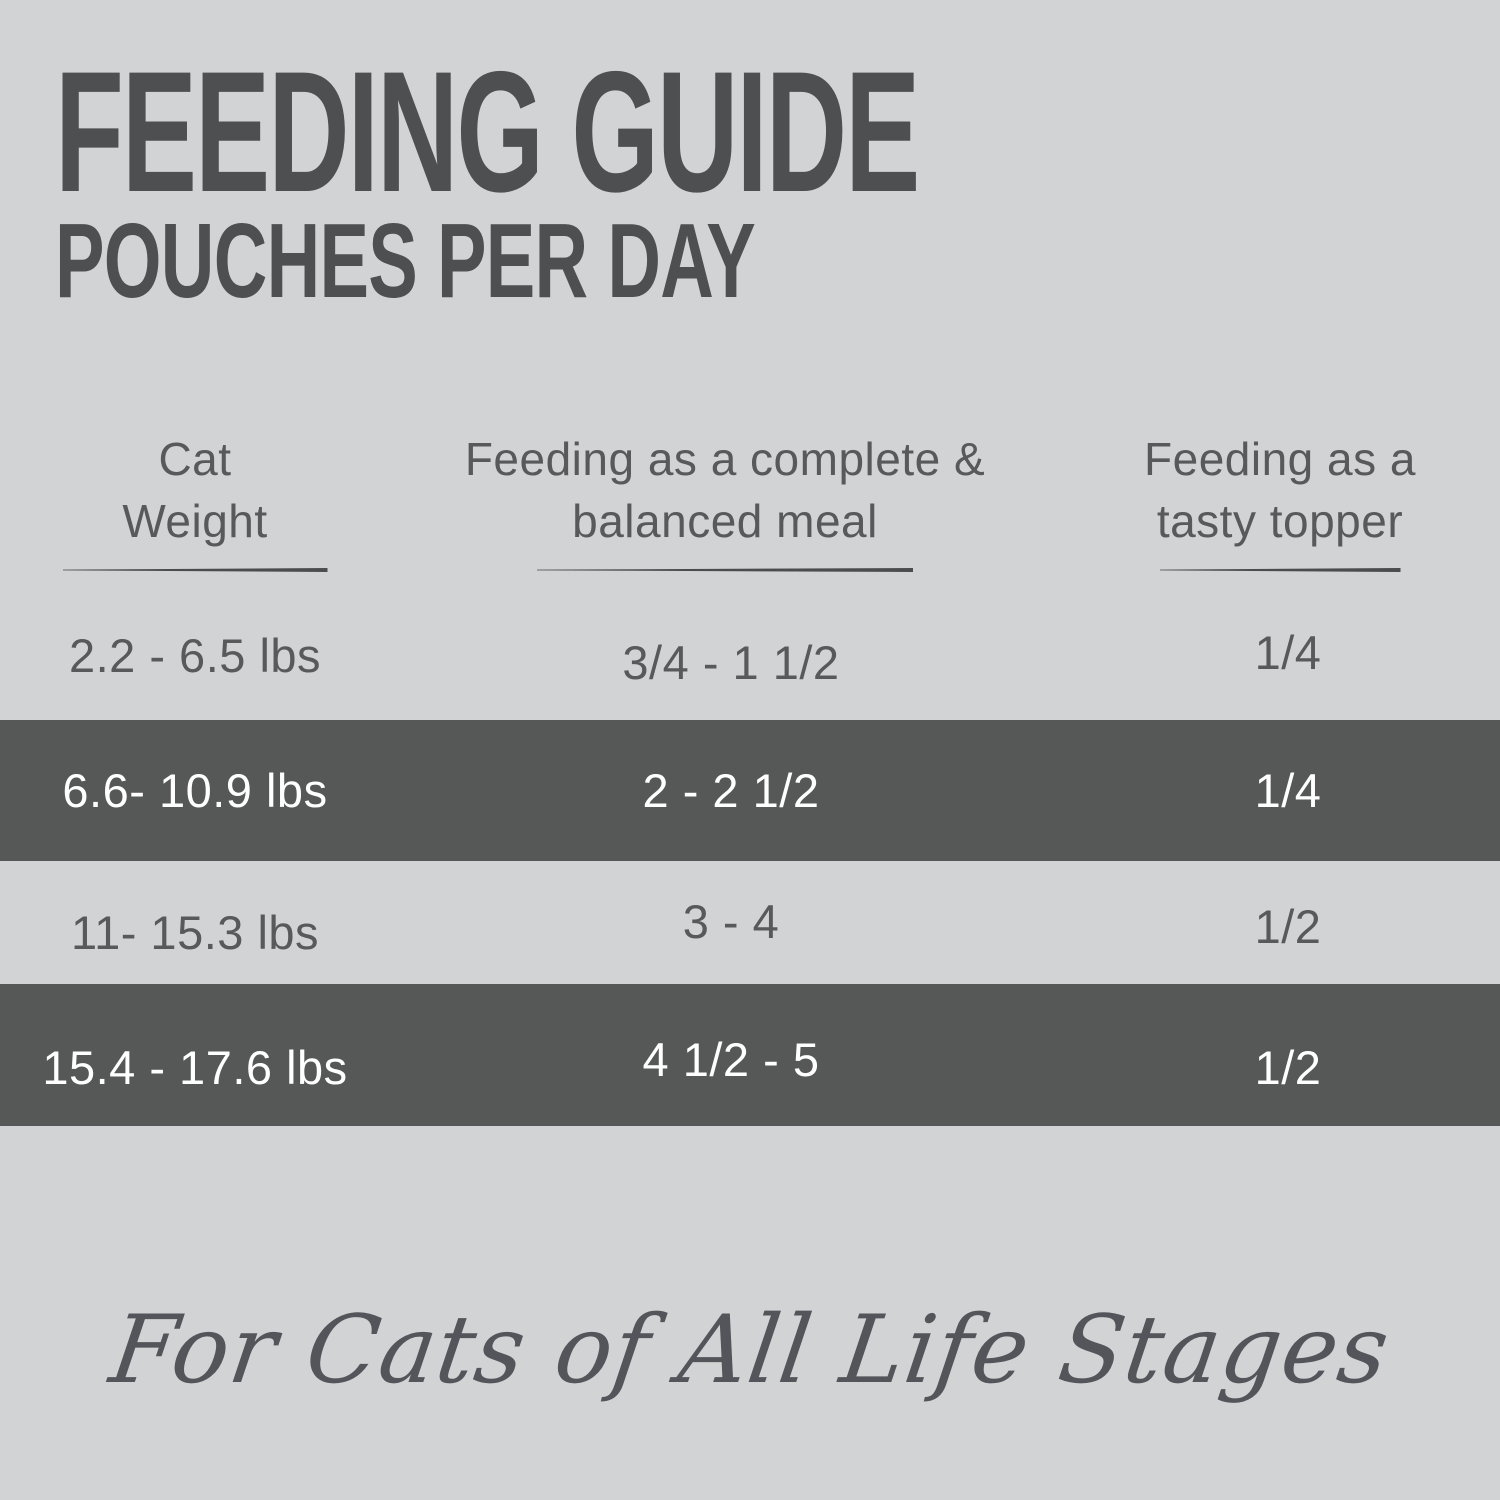  What do you see at coordinates (195, 459) in the screenshot?
I see `column-header-text: Cat` at bounding box center [195, 459].